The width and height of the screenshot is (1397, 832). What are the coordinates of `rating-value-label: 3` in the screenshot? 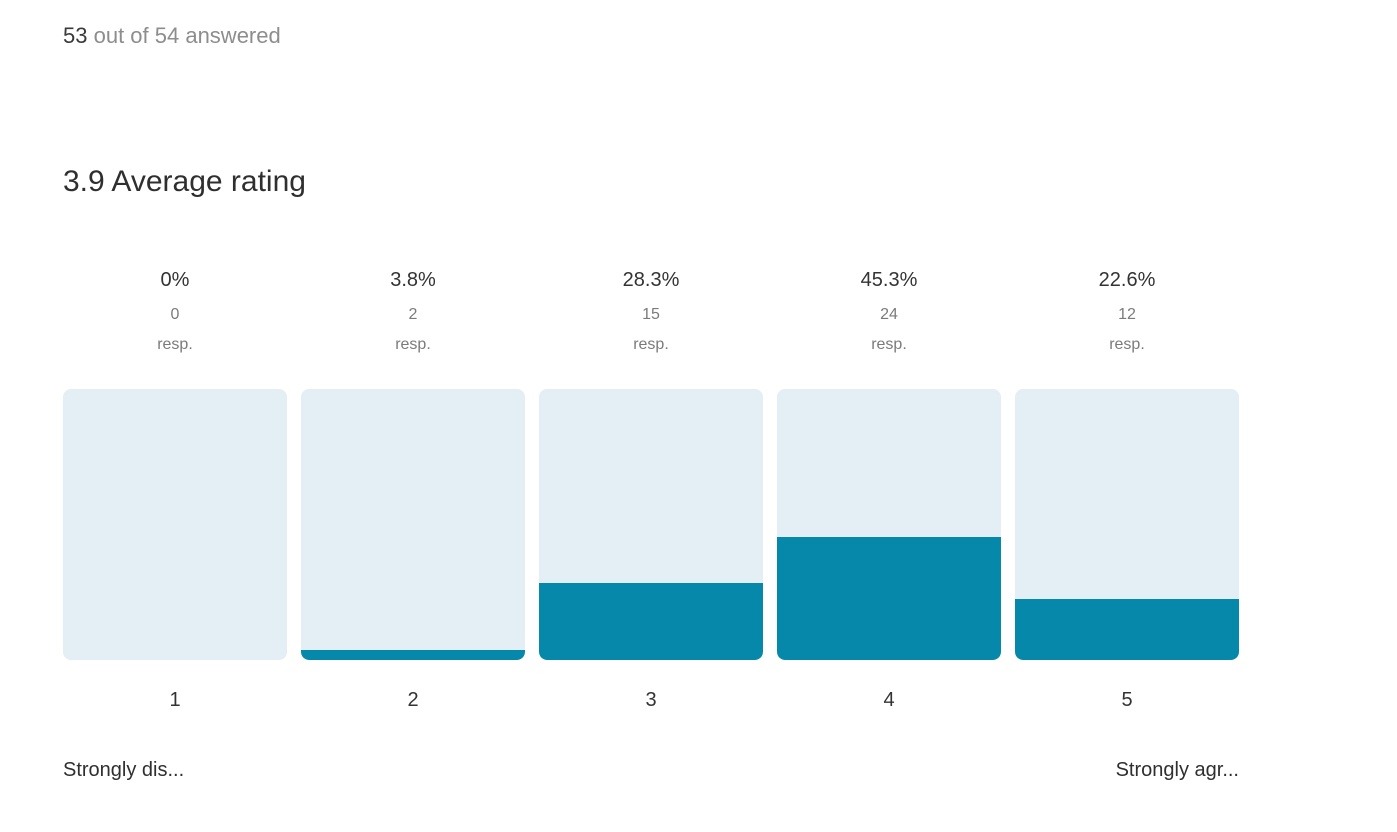 It's located at (651, 700).